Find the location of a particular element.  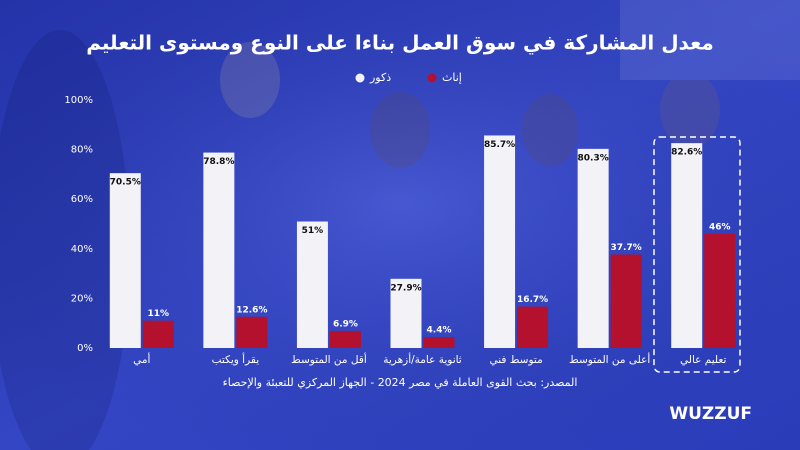

y-tick-label: 20% is located at coordinates (82, 298).